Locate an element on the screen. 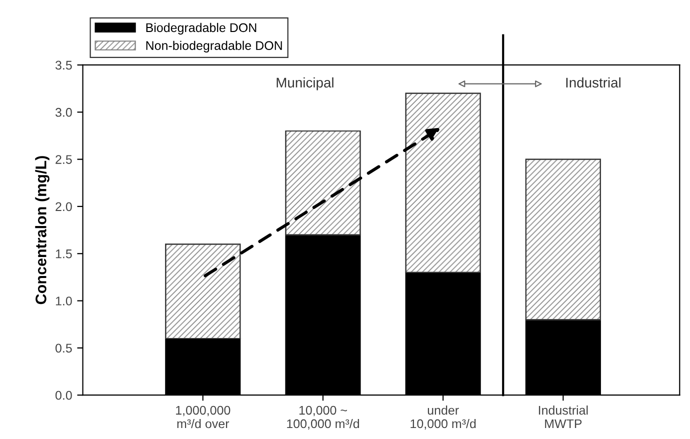 This screenshot has width=690, height=439. legend-label: Biodegradable DON is located at coordinates (201, 28).